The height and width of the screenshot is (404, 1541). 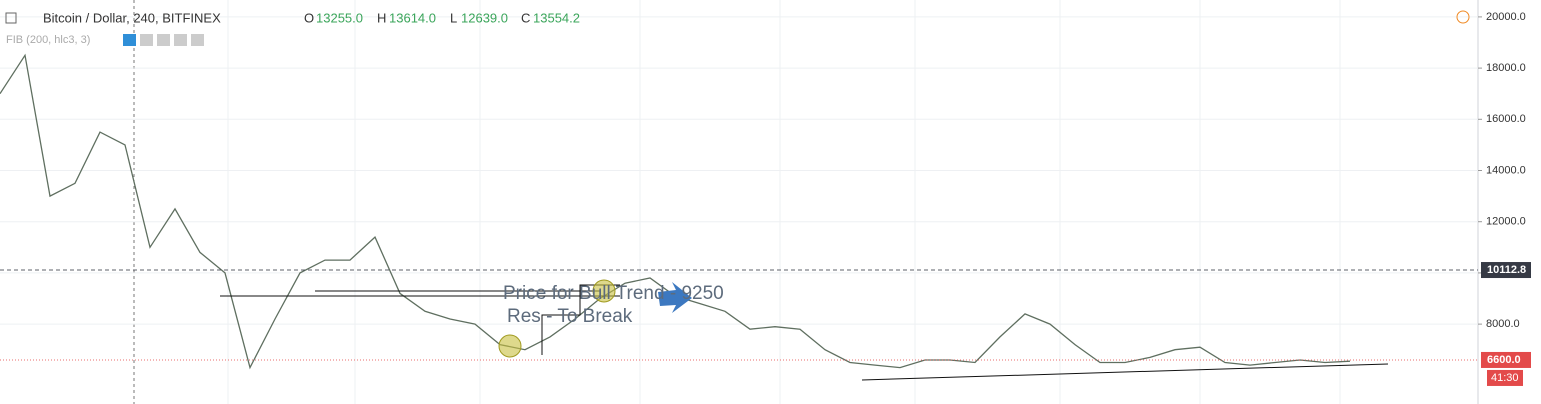 What do you see at coordinates (453, 17) in the screenshot?
I see `ohlc-label: L` at bounding box center [453, 17].